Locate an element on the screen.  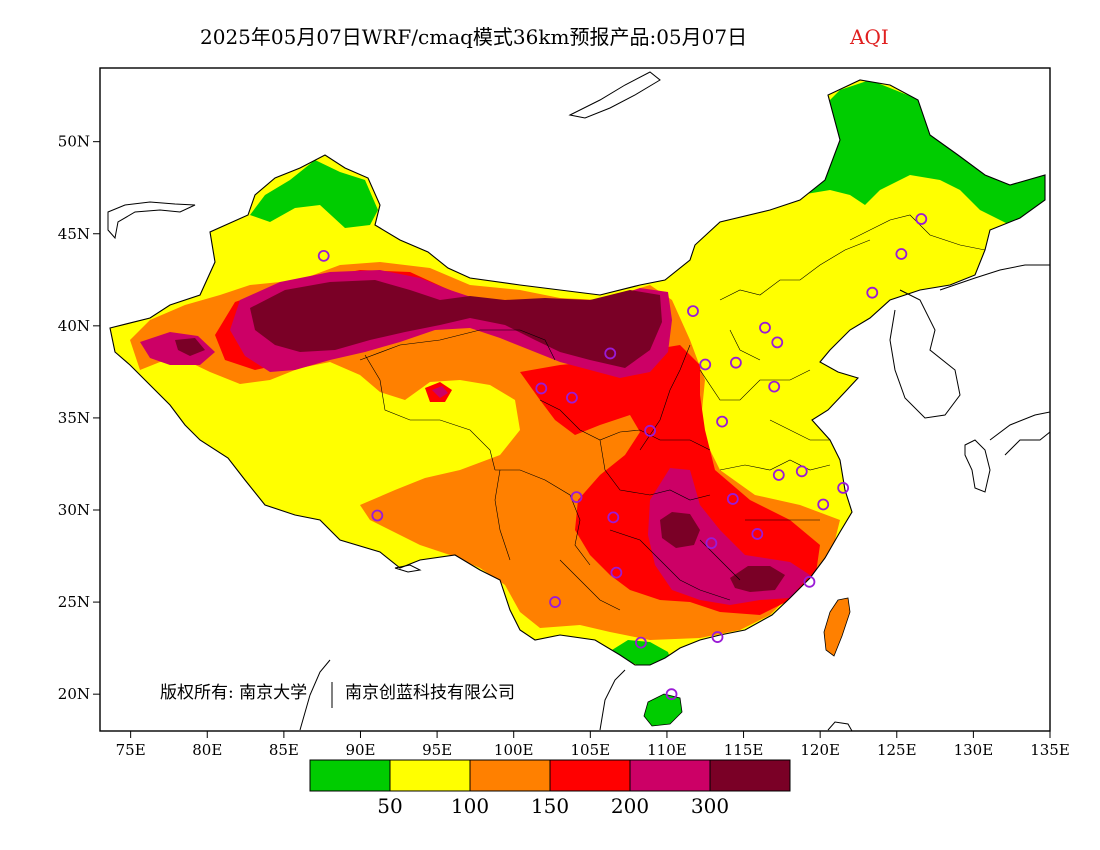
chart-title: 2025年05月07日WRF/cmaq模式36km预报产品:05月07日 AQI is located at coordinates (544, 37).